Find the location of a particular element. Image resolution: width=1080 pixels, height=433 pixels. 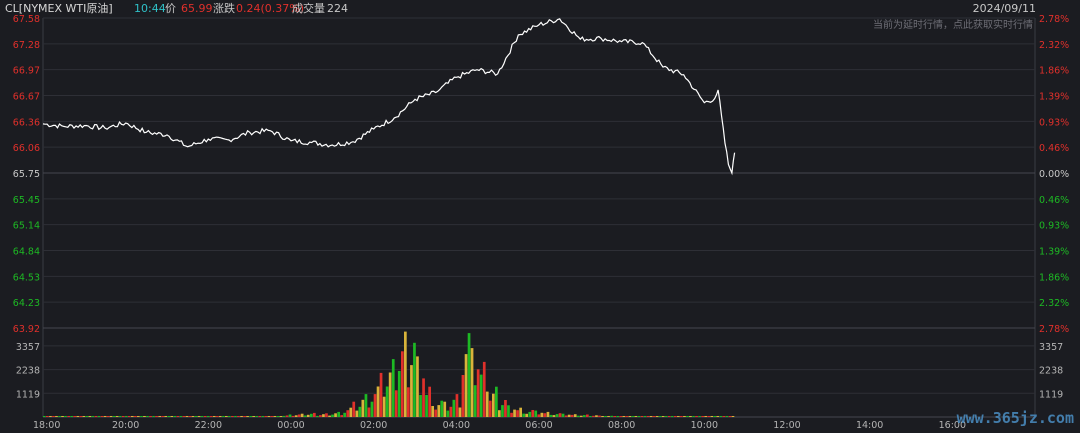

time-tick-label: 00:00 is located at coordinates (290, 425).